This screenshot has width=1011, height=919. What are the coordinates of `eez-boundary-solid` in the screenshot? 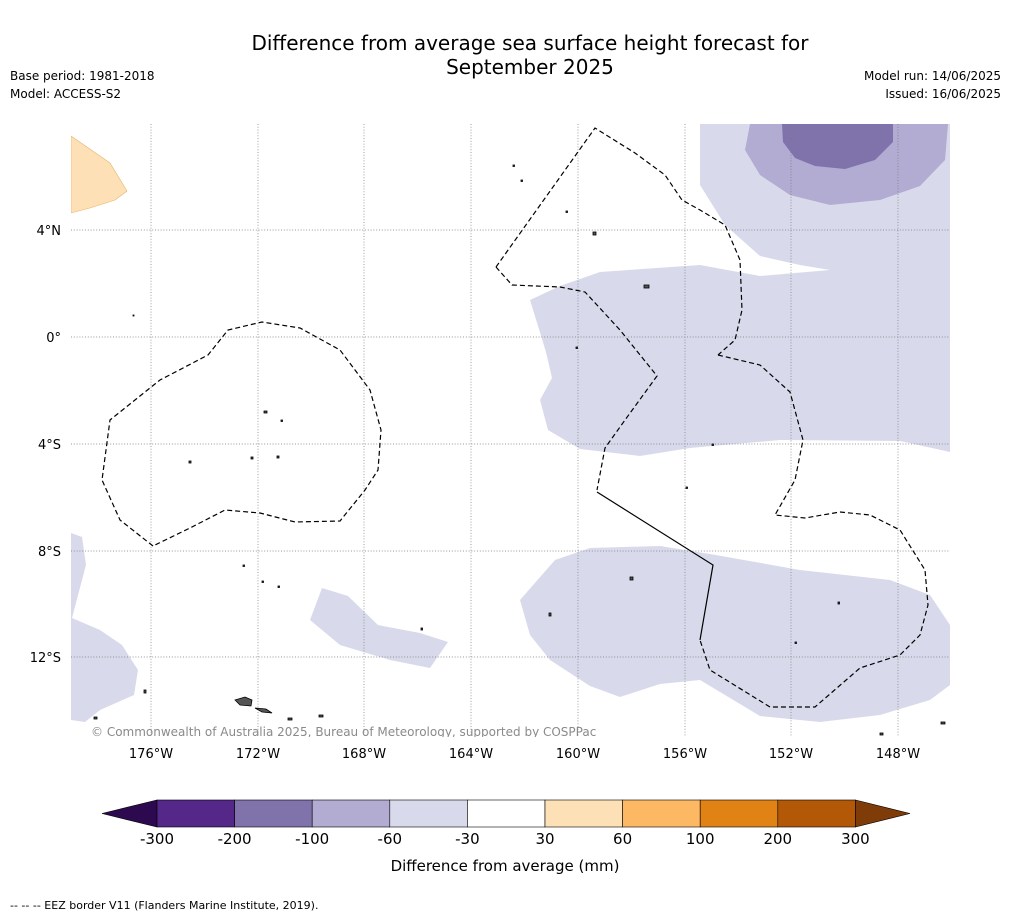 It's located at (655, 566).